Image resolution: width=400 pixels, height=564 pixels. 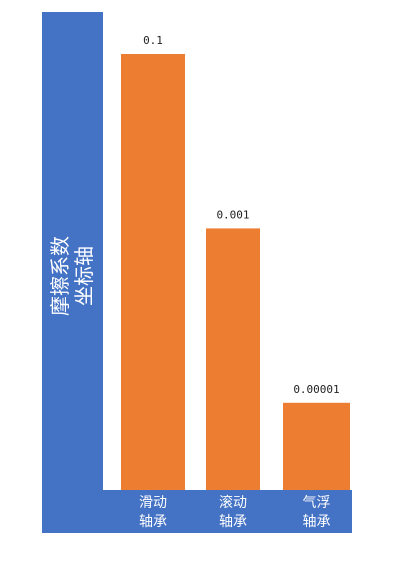 What do you see at coordinates (232, 214) in the screenshot?
I see `value-label: 0.001` at bounding box center [232, 214].